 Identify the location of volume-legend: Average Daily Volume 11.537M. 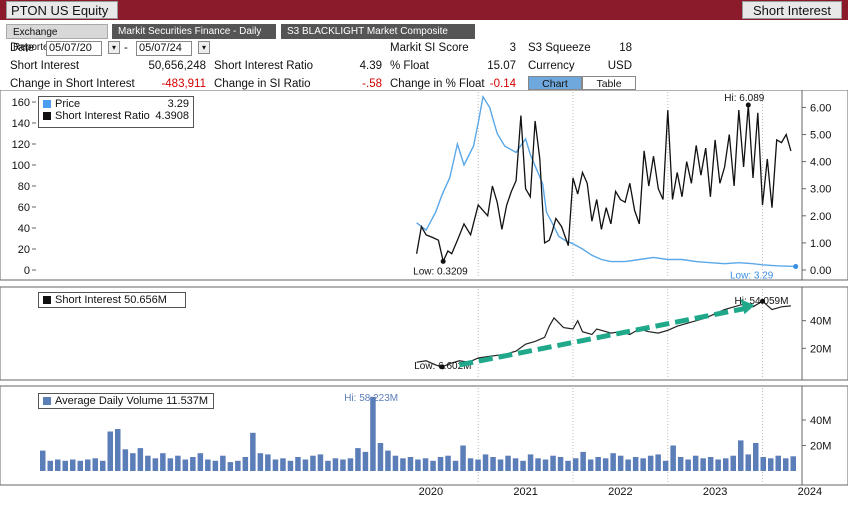
(126, 401).